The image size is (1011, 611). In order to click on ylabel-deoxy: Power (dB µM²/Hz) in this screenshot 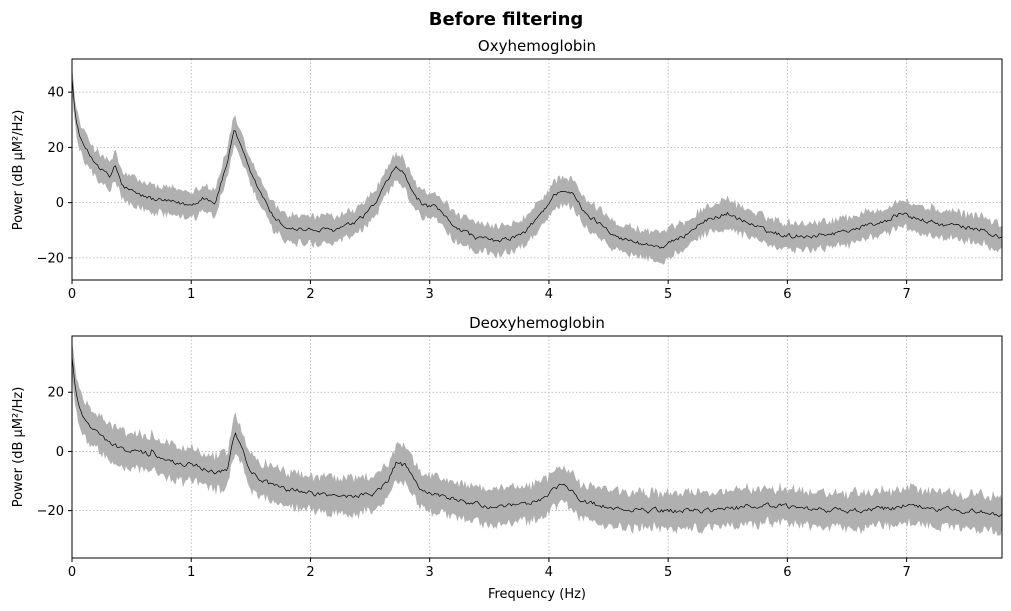, I will do `click(18, 447)`.